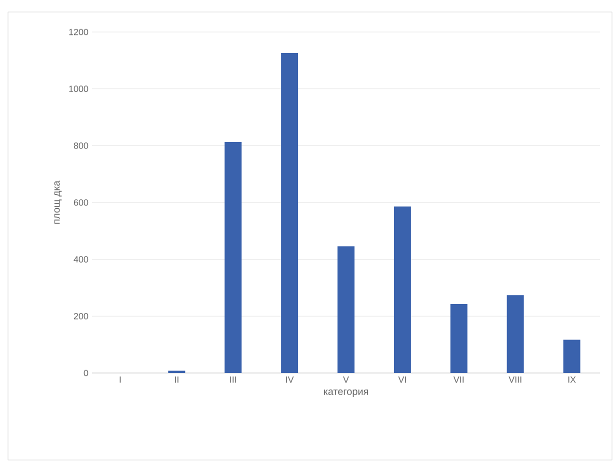 The image size is (613, 461). I want to click on y-tick-label: 600, so click(81, 202).